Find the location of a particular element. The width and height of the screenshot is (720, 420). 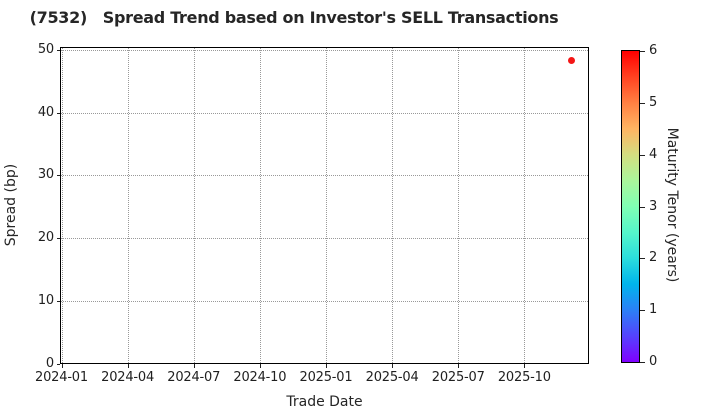

y-tick-label: 40 is located at coordinates (45, 112).